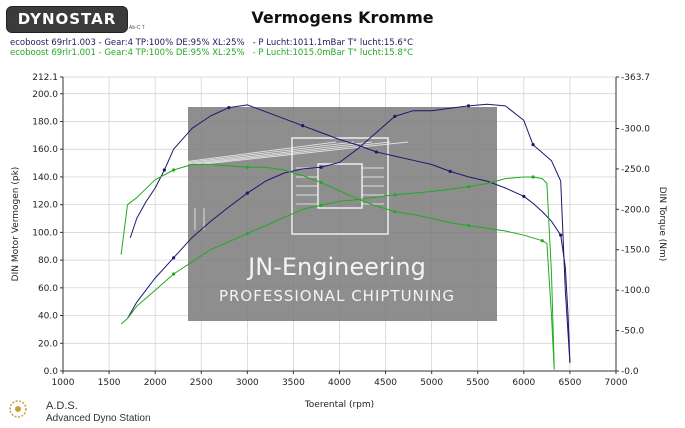 This screenshot has height=428, width=685. What do you see at coordinates (16, 224) in the screenshot?
I see `y-axis-label: DIN Motor Vermogen (pk)` at bounding box center [16, 224].